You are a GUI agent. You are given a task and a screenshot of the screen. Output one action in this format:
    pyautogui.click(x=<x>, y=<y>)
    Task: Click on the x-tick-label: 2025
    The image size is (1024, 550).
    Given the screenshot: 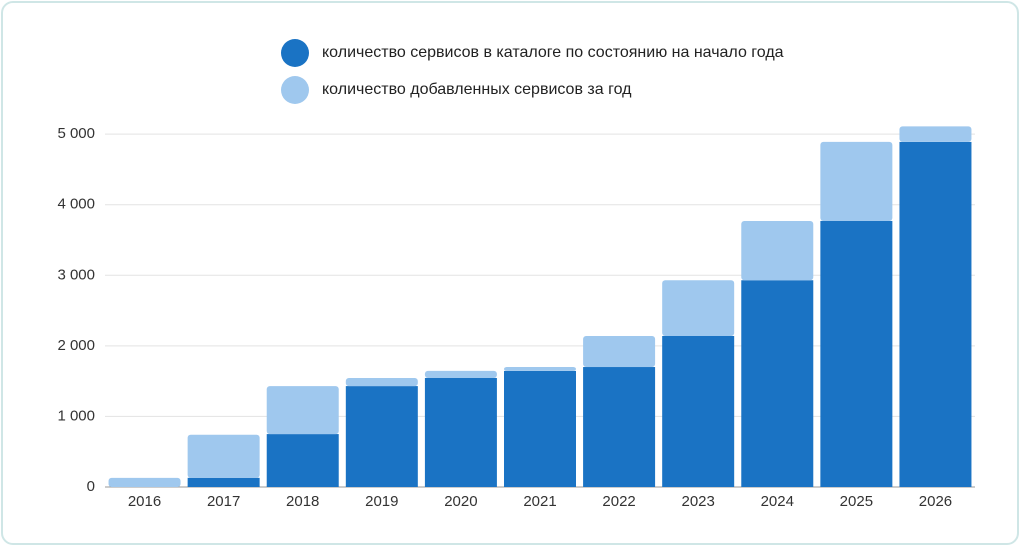 What is the action you would take?
    pyautogui.click(x=856, y=501)
    